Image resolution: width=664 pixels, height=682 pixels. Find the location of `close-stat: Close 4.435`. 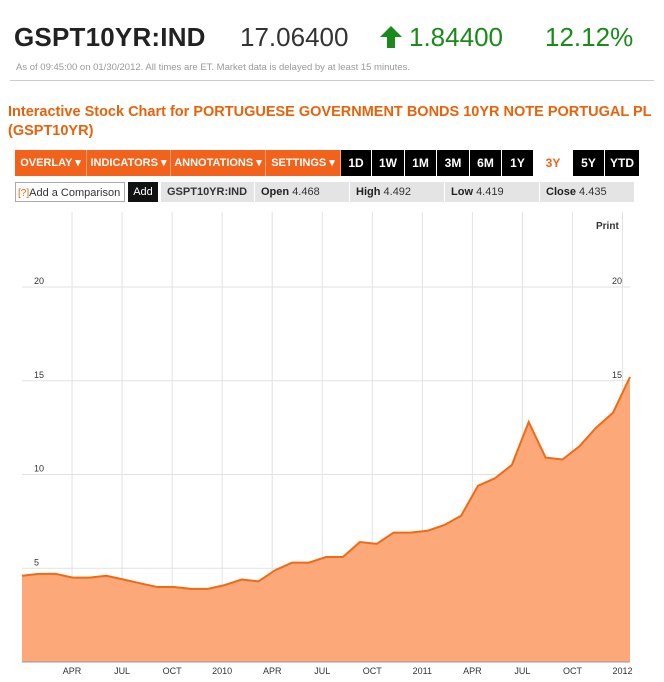

close-stat: Close 4.435 is located at coordinates (587, 192).